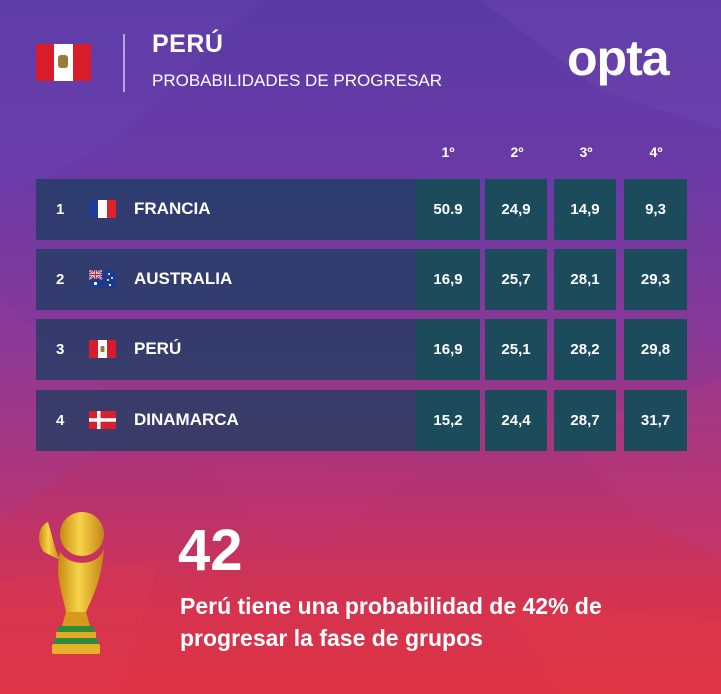 The height and width of the screenshot is (694, 721). Describe the element at coordinates (226, 349) in the screenshot. I see `row-team-block: 3 PERÚ` at that location.